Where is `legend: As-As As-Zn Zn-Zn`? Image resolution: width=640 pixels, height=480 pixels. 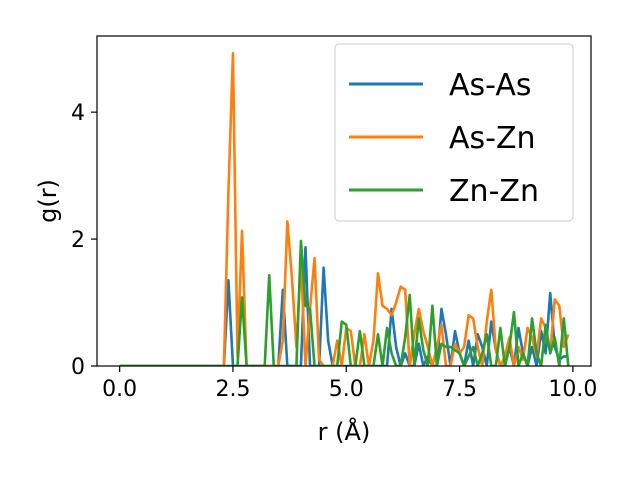 legend: As-As As-Zn Zn-Zn is located at coordinates (454, 132).